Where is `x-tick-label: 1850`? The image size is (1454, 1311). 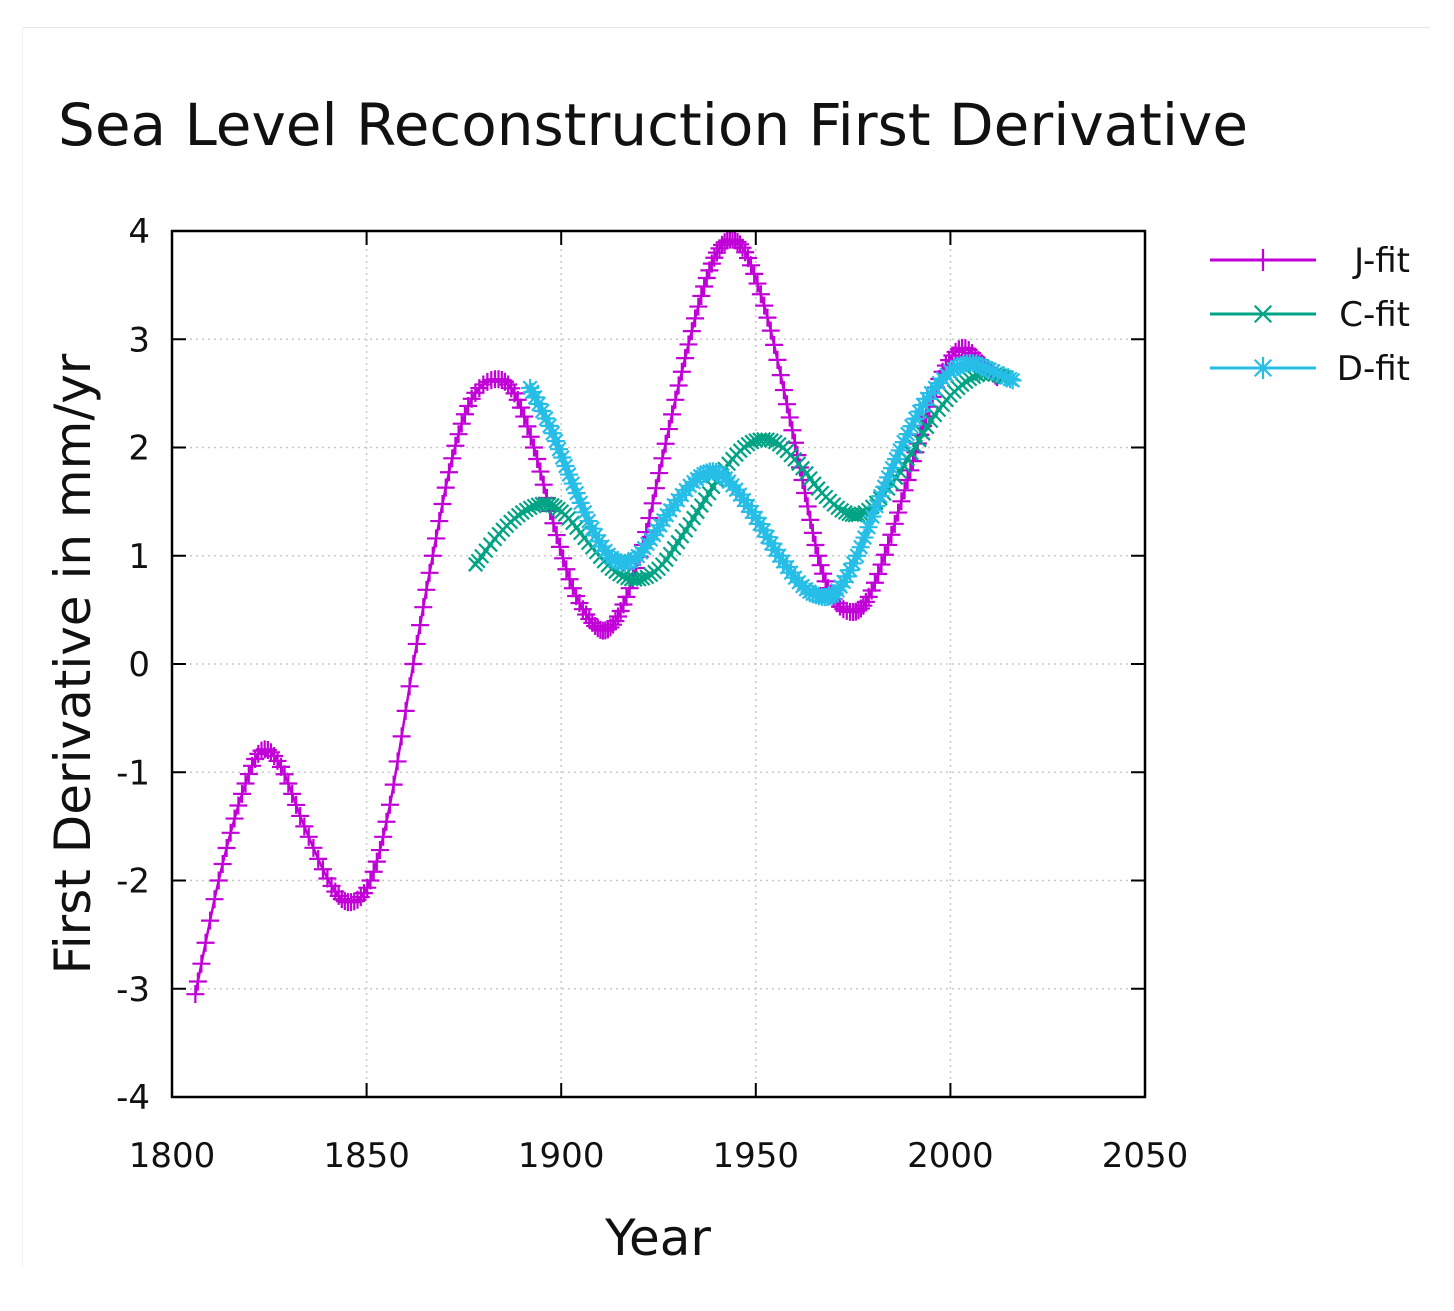
x-tick-label: 1850 is located at coordinates (366, 1156).